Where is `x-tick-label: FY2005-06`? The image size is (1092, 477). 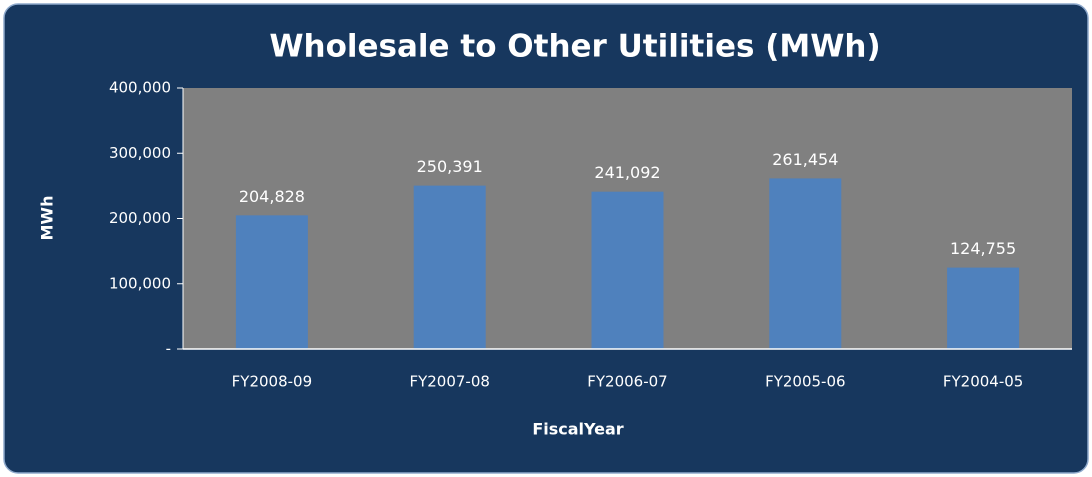
x-tick-label: FY2005-06 is located at coordinates (805, 382).